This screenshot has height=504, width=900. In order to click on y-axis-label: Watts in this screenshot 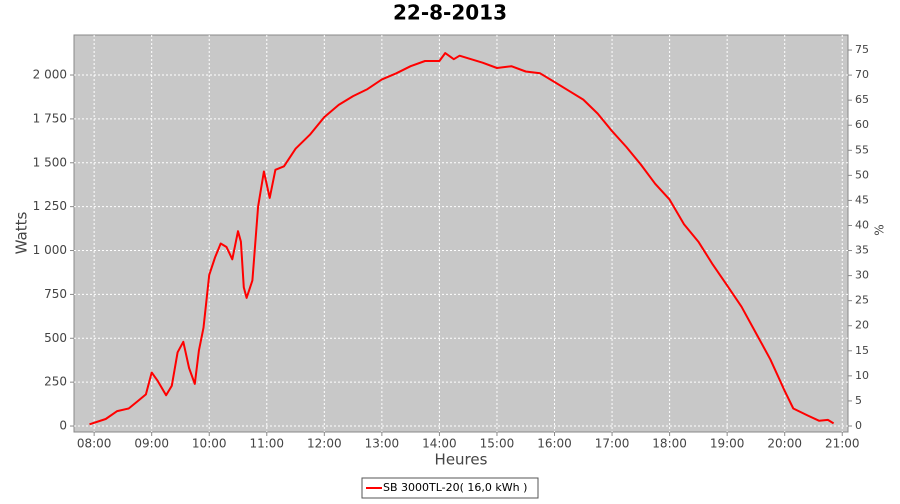, I will do `click(22, 233)`.